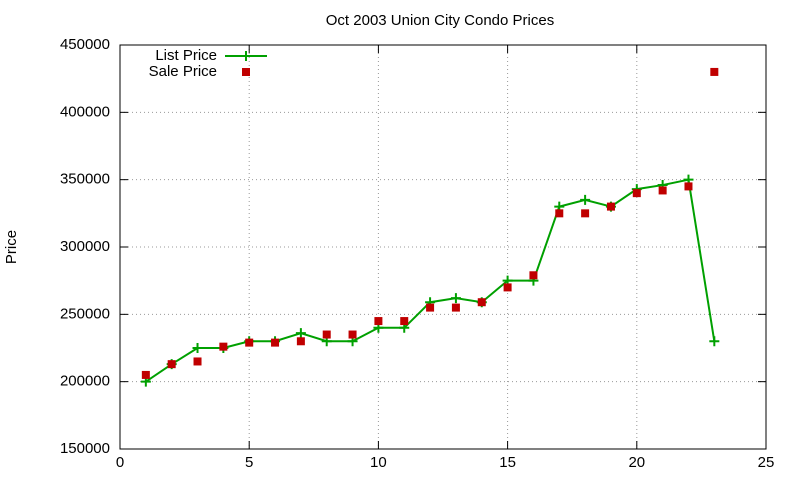 This screenshot has width=800, height=480. What do you see at coordinates (85, 44) in the screenshot?
I see `y-tick-label: 450000` at bounding box center [85, 44].